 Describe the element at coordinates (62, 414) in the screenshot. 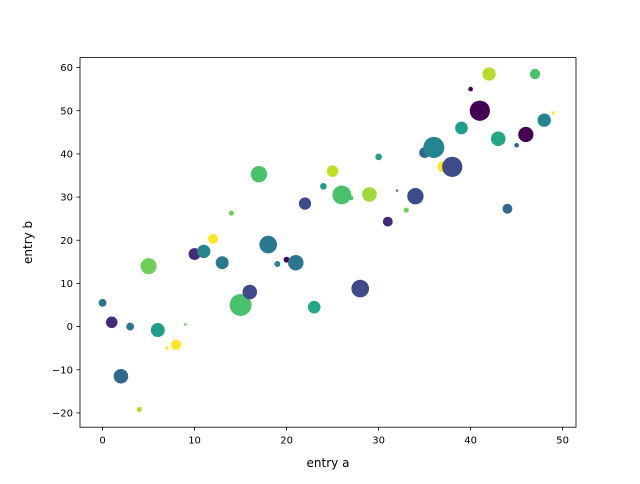

I see `y-tick-label: −20` at that location.